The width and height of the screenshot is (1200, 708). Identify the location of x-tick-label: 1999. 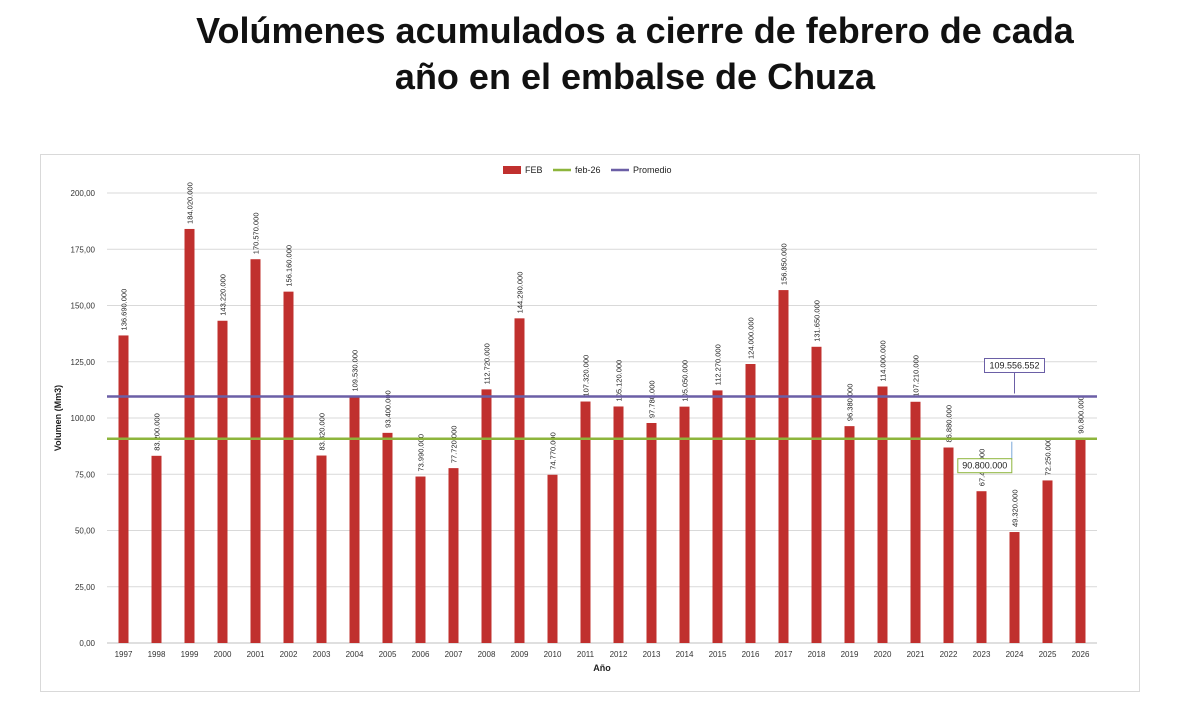
(190, 654).